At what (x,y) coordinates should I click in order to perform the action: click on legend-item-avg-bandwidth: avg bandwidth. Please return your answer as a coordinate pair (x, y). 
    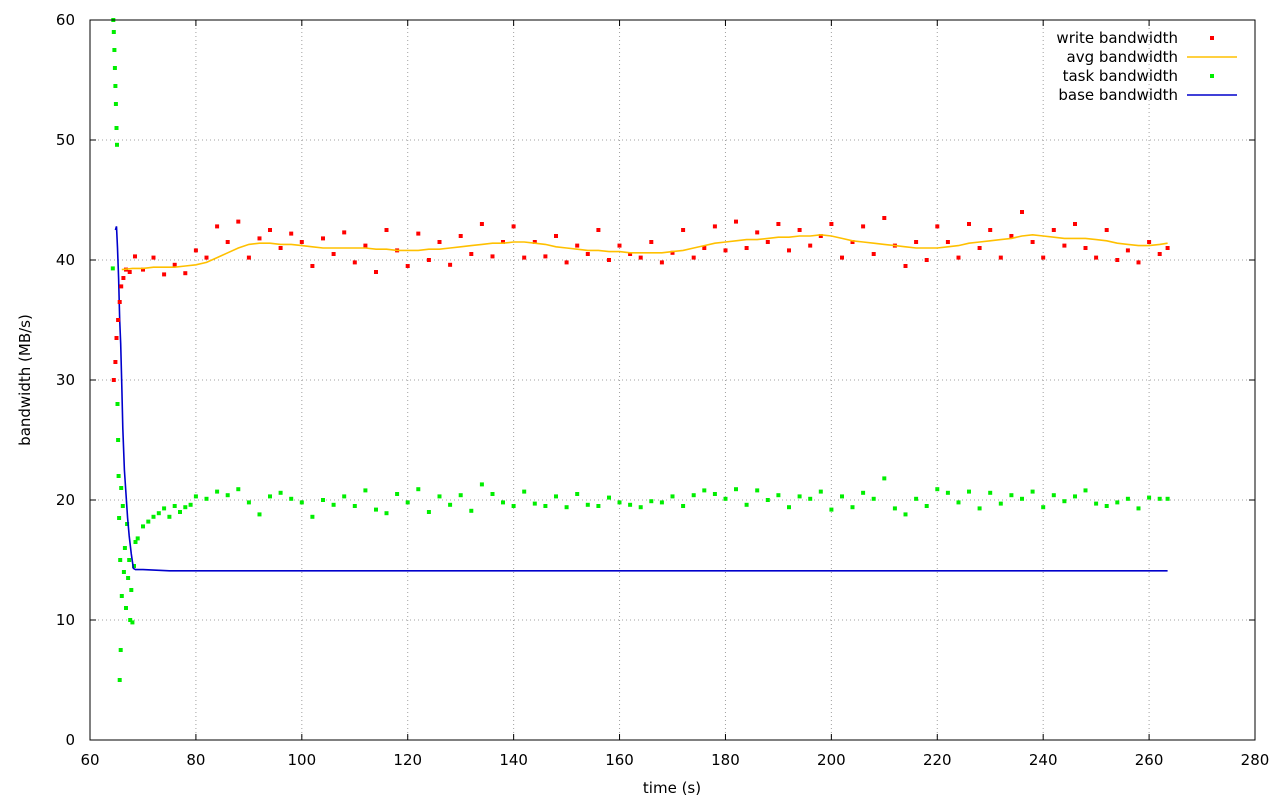
    Looking at the image, I should click on (1152, 57).